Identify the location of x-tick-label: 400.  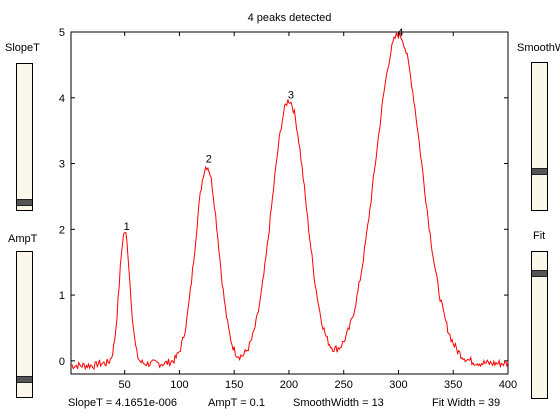
(508, 385).